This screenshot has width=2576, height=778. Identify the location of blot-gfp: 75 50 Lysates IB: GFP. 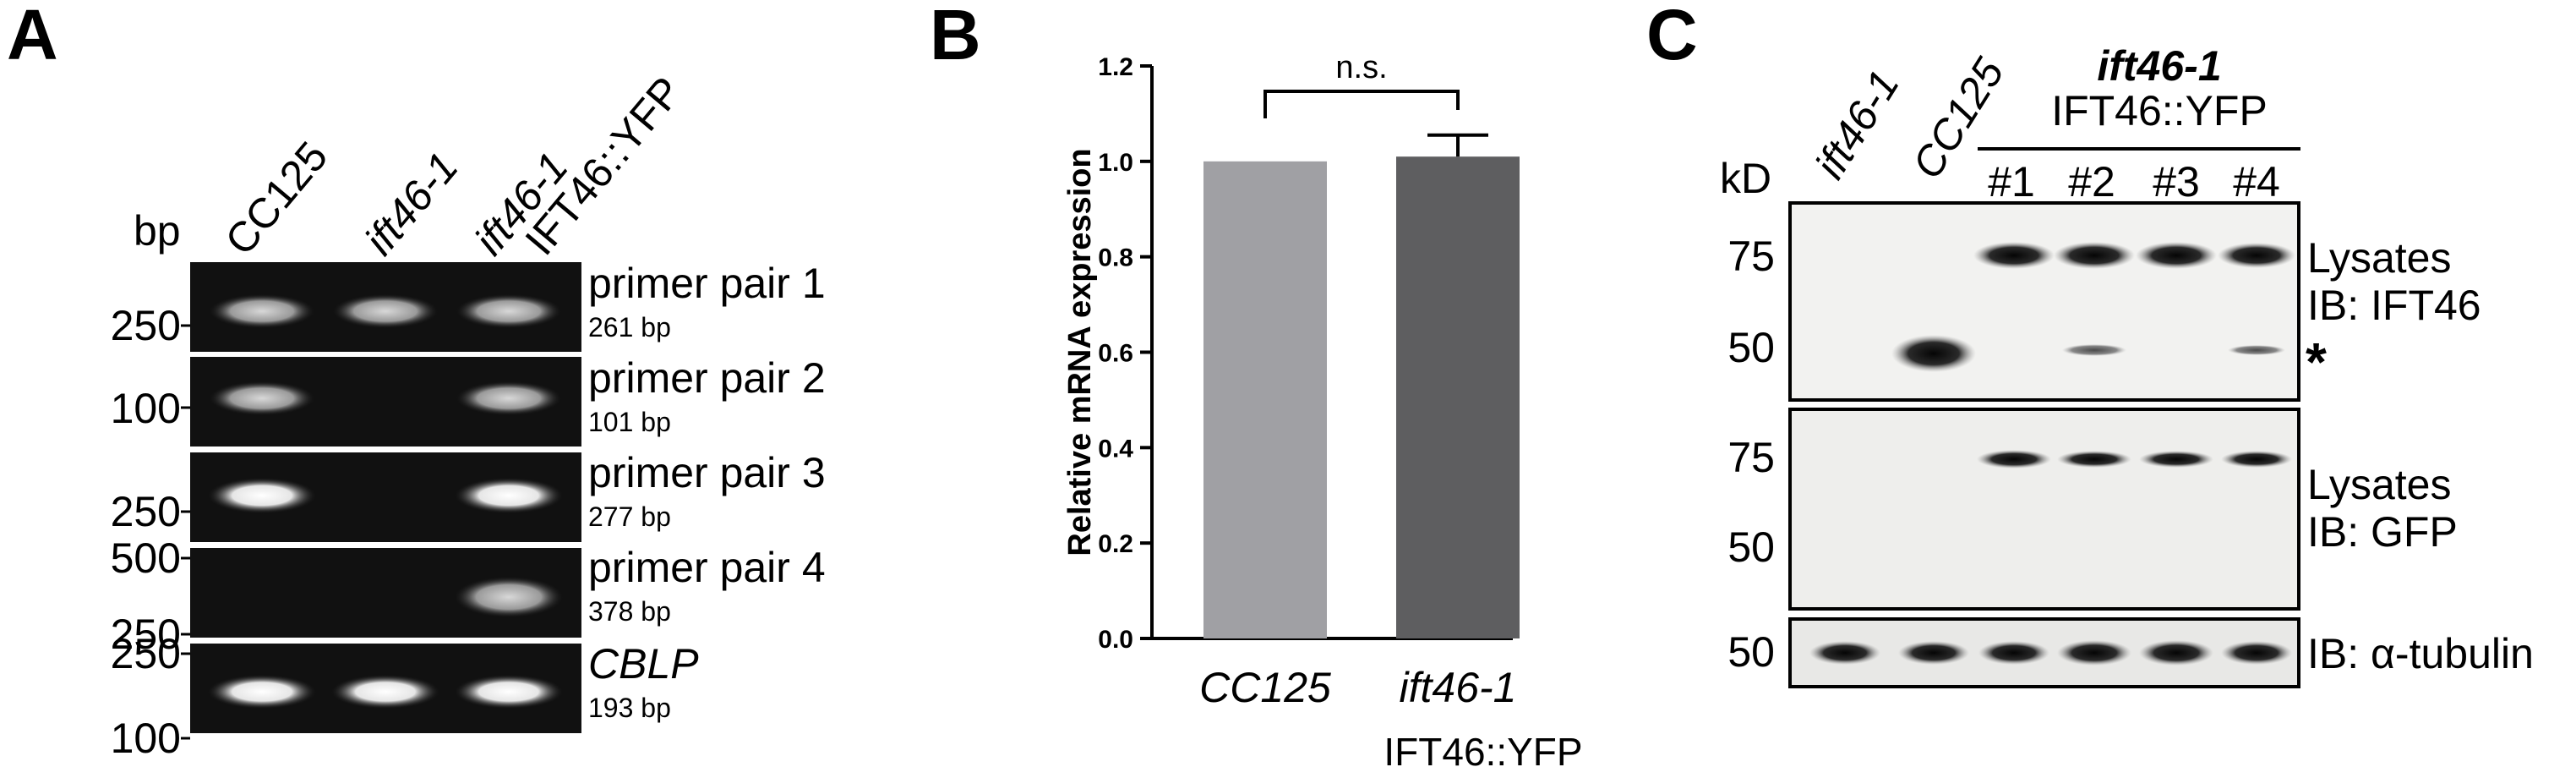
(2092, 509).